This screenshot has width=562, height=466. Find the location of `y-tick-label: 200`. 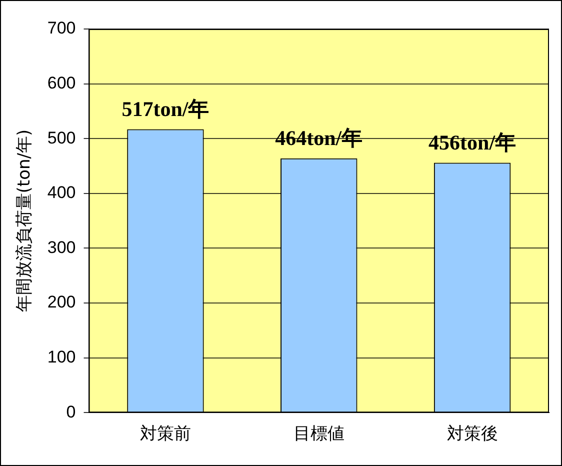

y-tick-label: 200 is located at coordinates (61, 302).